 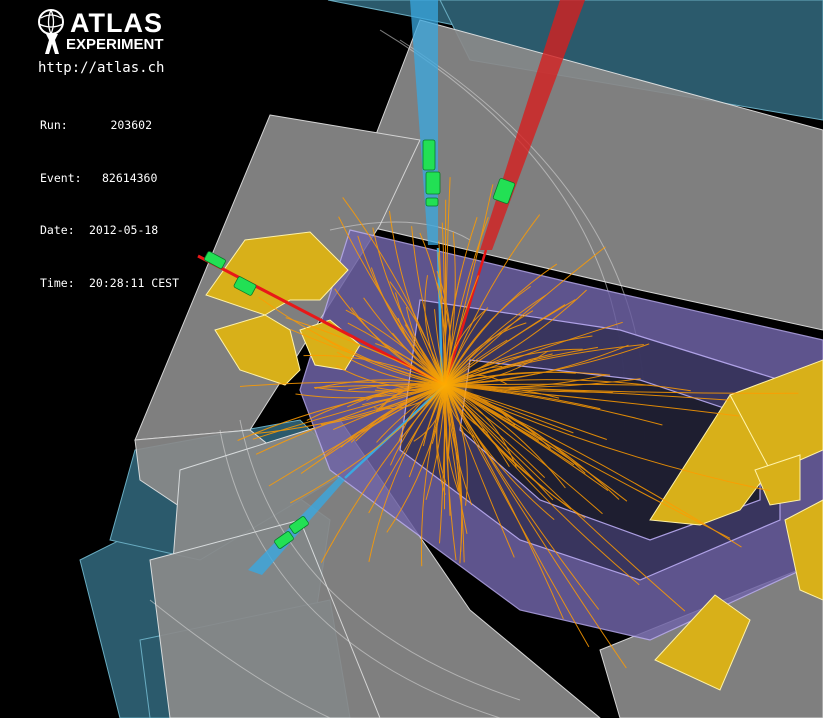 I want to click on event-row: Event: 82614360, so click(x=109, y=179).